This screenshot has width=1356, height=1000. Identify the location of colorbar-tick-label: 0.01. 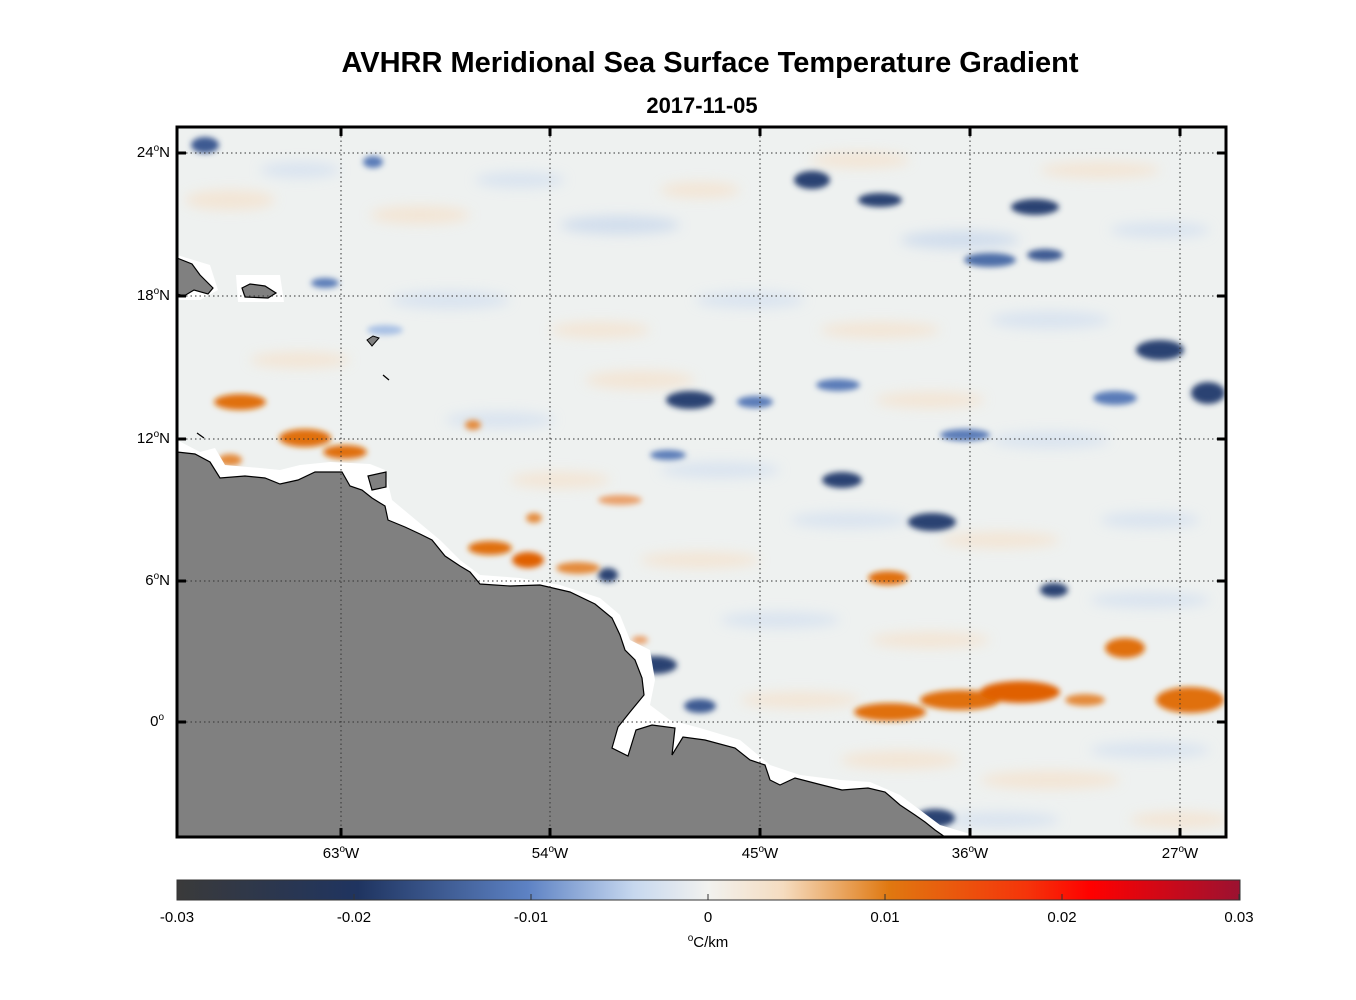
(885, 917).